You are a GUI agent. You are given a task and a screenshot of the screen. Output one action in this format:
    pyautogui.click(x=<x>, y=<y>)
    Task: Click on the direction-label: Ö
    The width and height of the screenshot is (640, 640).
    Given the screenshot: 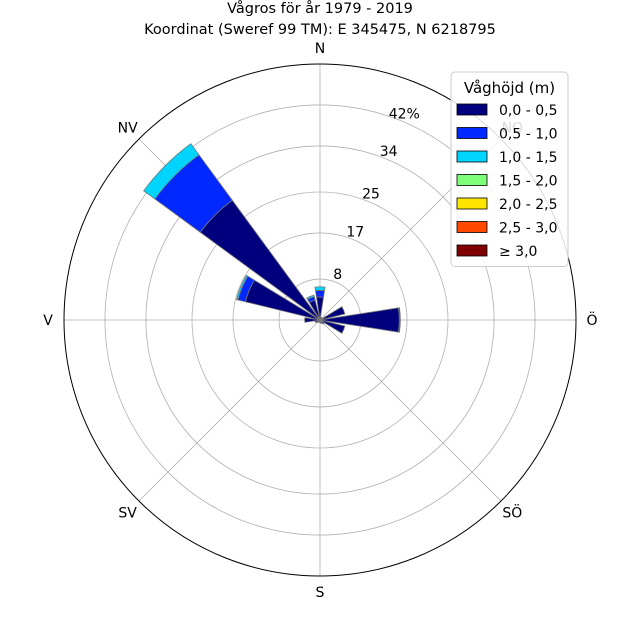 What is the action you would take?
    pyautogui.click(x=591, y=320)
    